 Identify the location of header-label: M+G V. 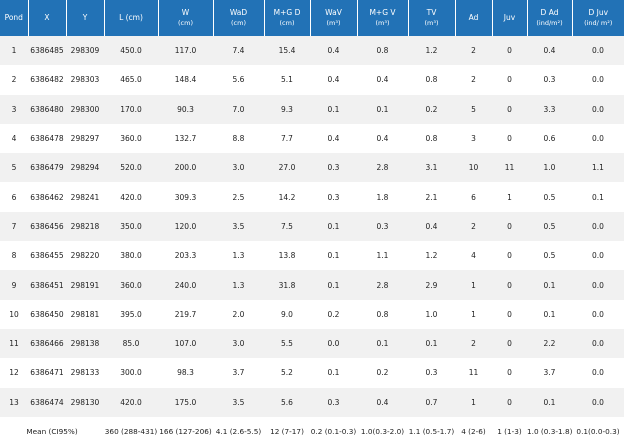
(382, 12).